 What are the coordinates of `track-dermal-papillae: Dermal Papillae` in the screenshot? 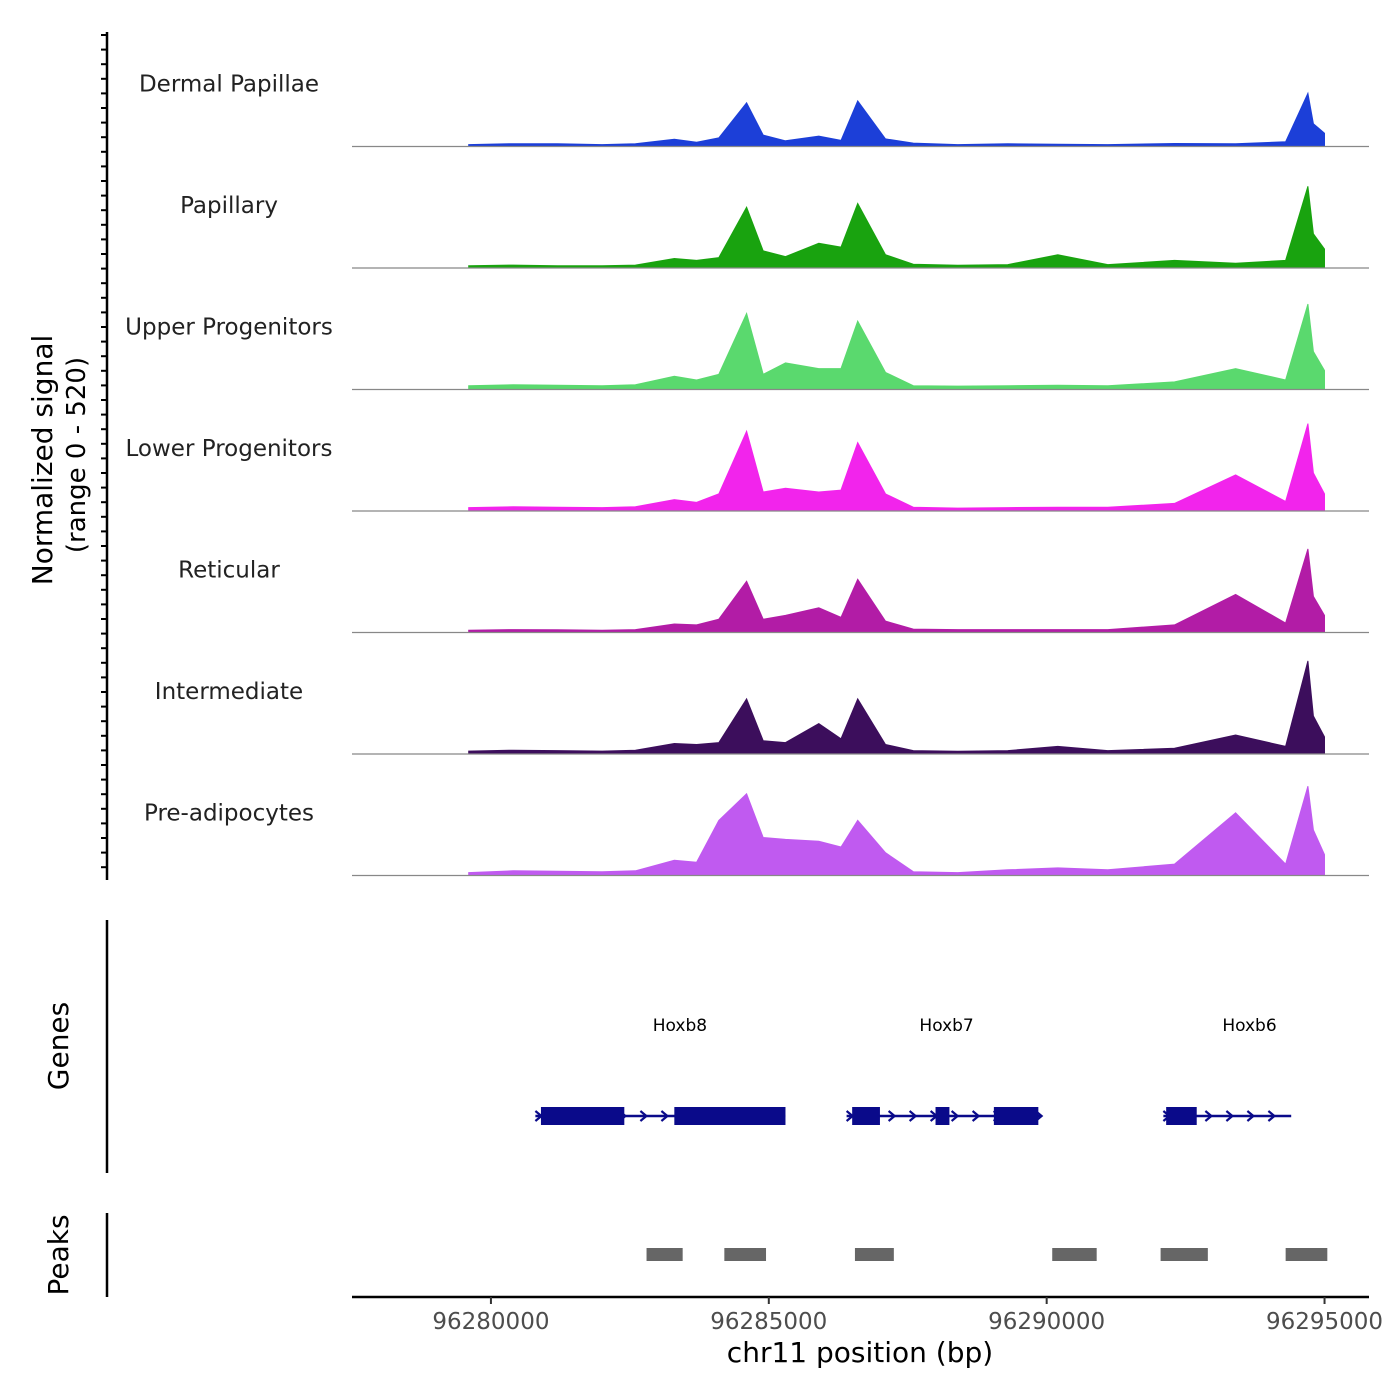 It's located at (754, 110).